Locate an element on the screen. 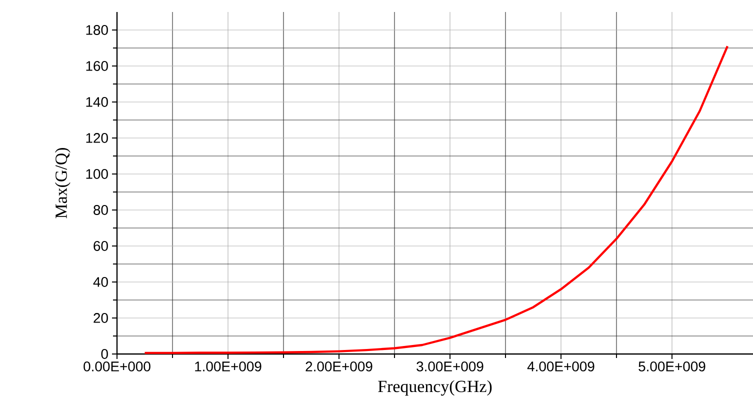  y-tick-label: 140 is located at coordinates (97, 102).